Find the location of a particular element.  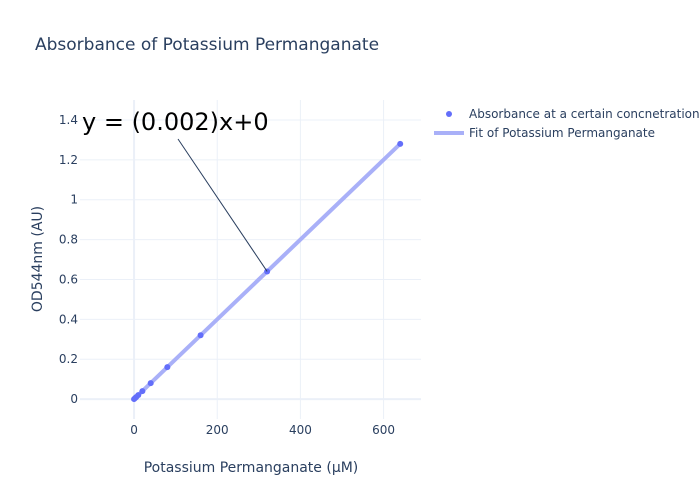

x-tick-label: 0 is located at coordinates (134, 430).